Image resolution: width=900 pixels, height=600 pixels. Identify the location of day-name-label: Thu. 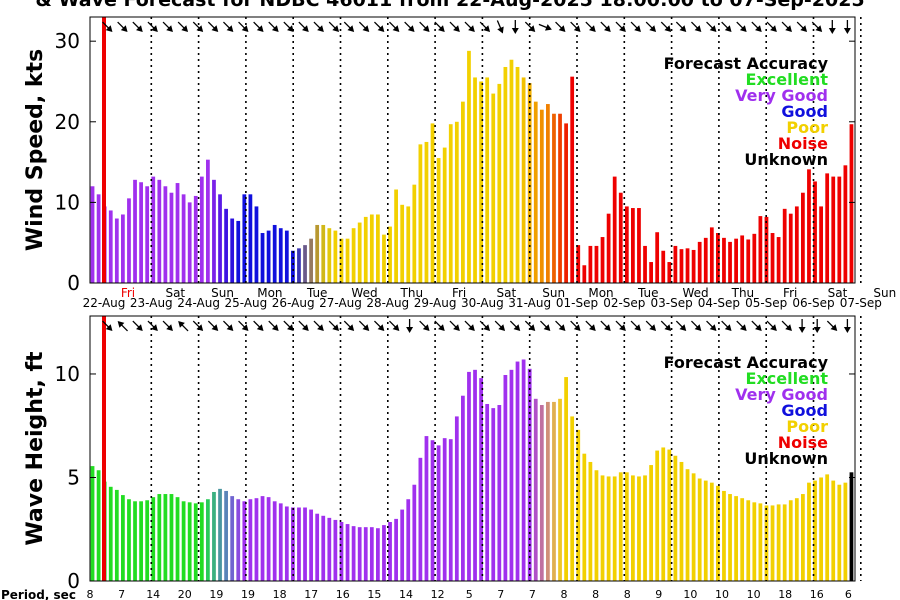
(743, 293).